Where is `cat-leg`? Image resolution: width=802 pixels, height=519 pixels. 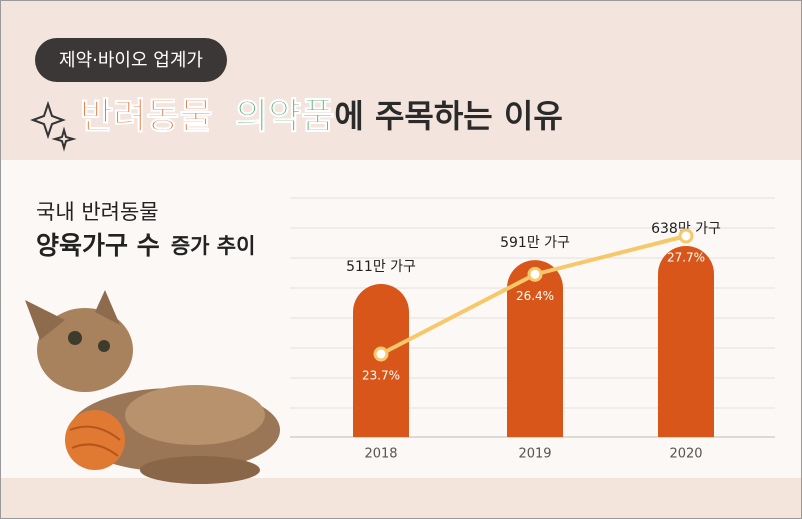
cat-leg is located at coordinates (200, 470).